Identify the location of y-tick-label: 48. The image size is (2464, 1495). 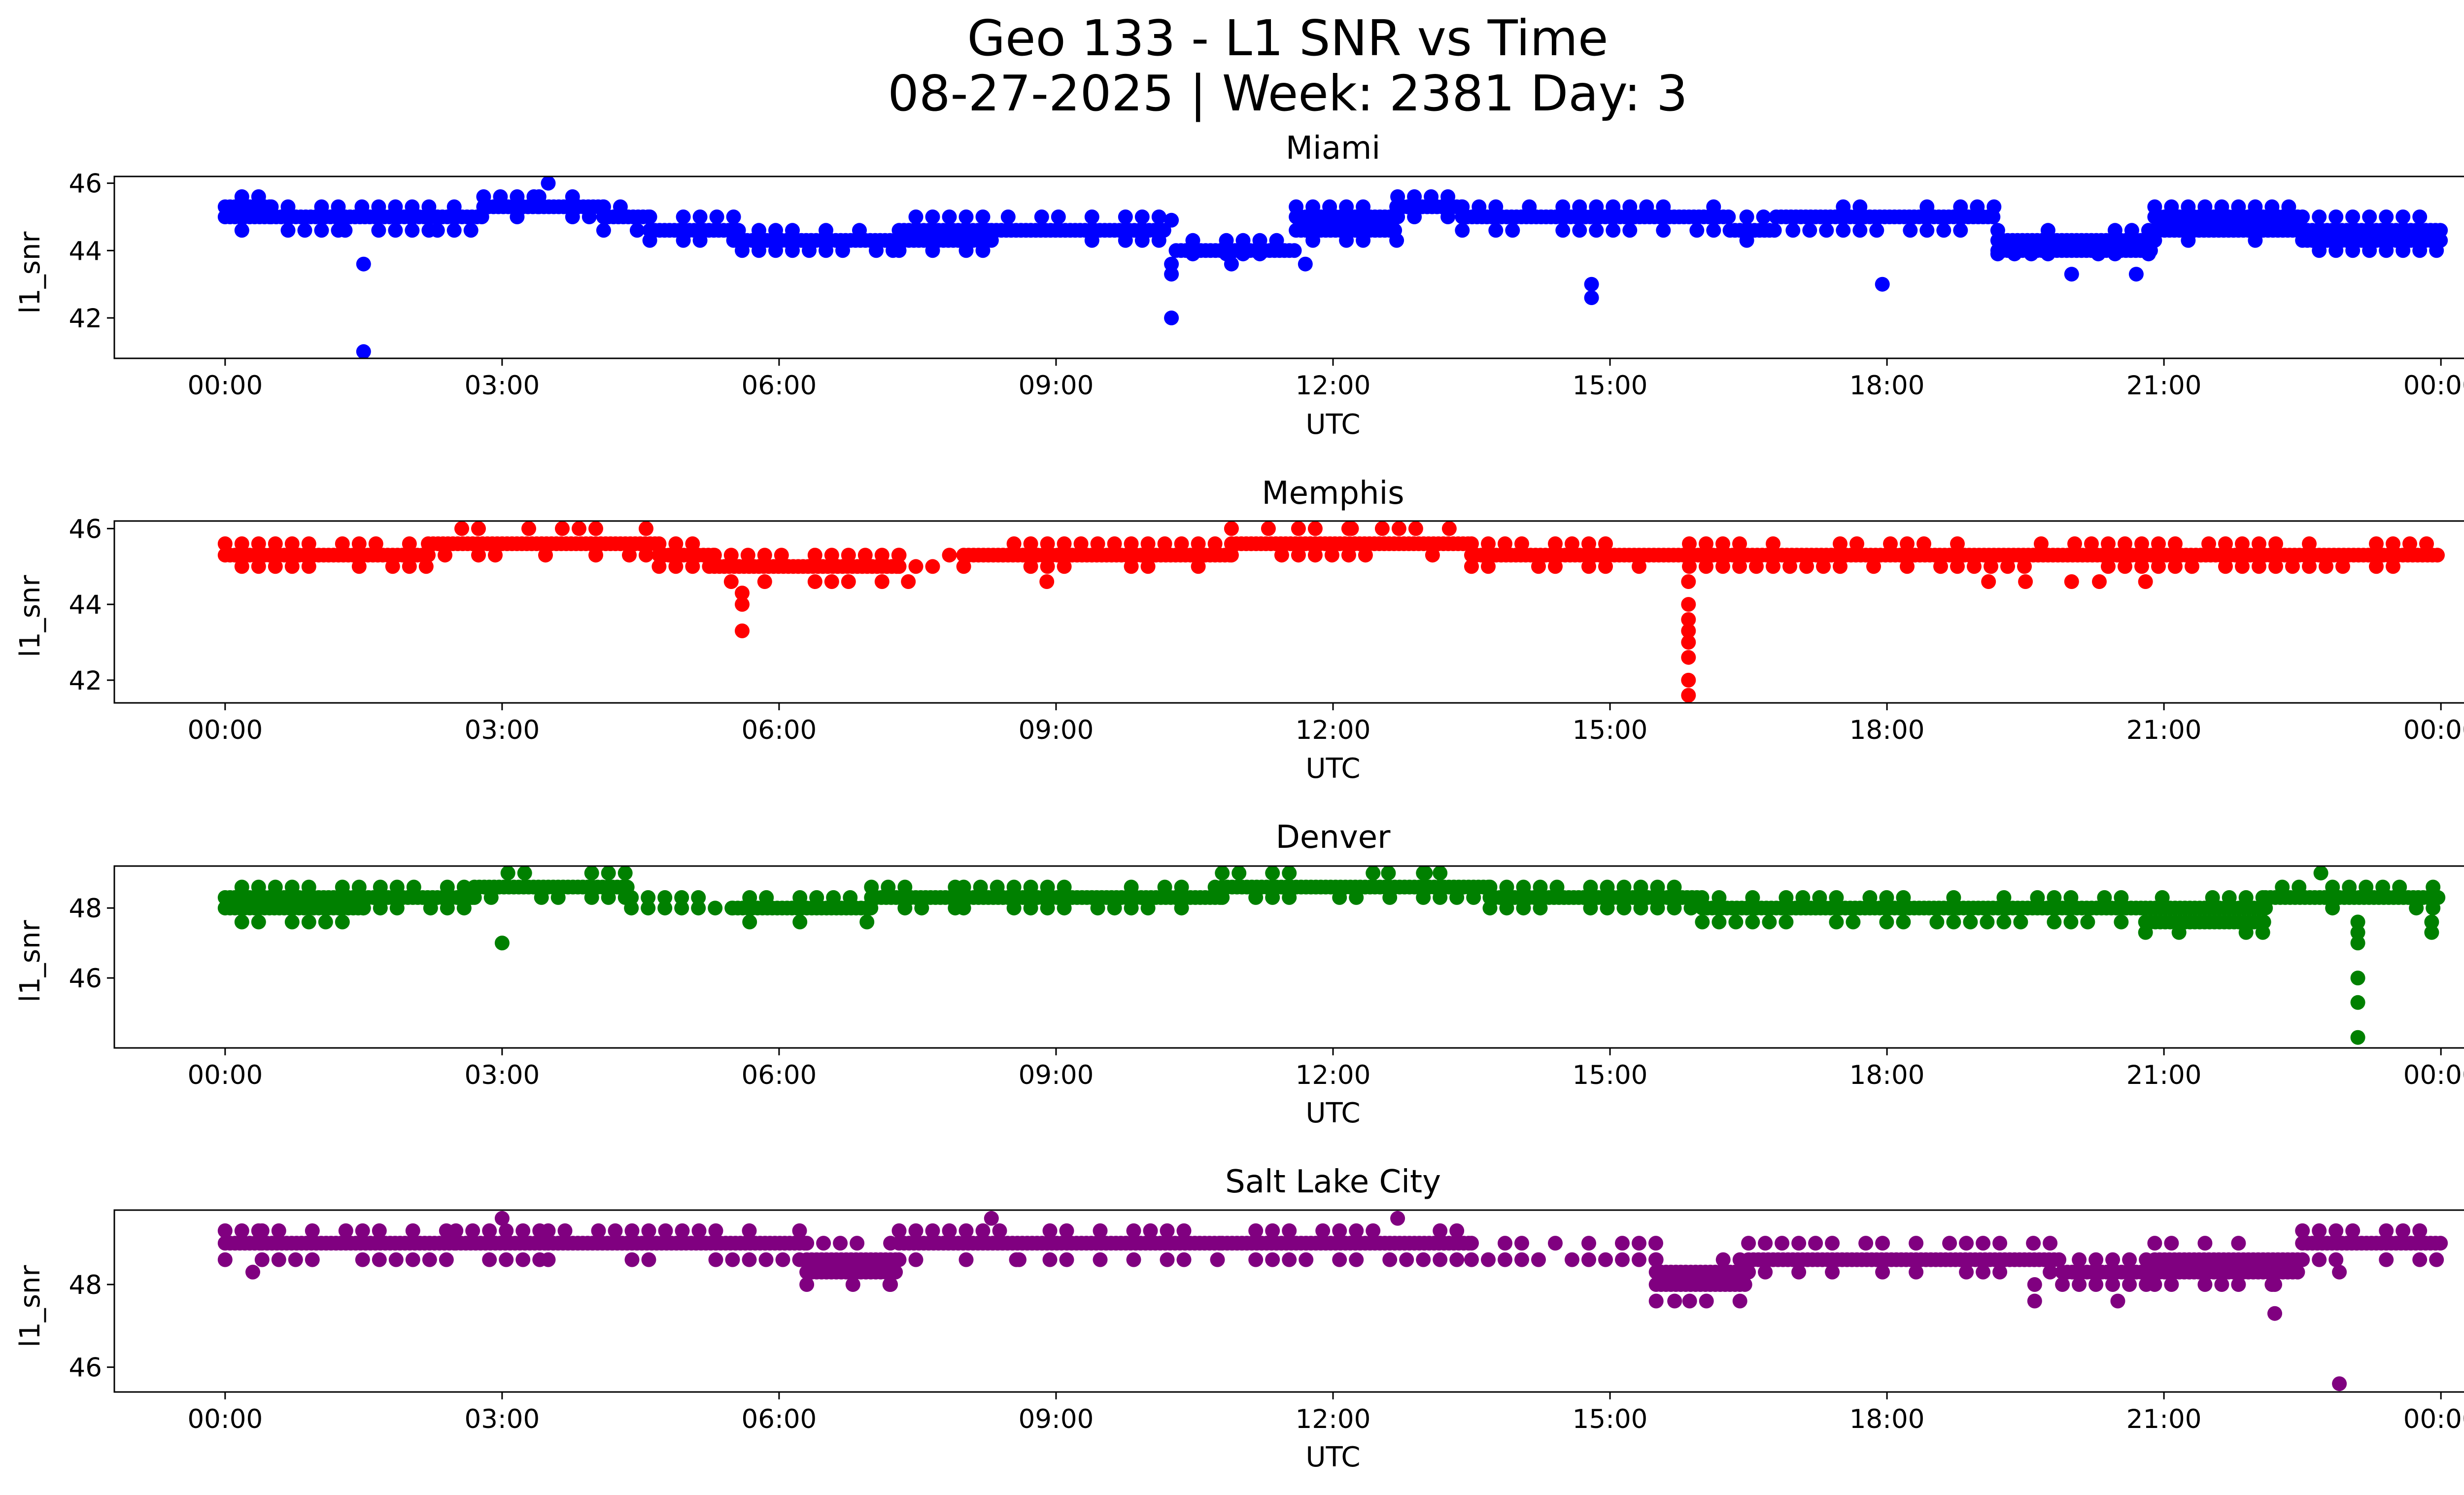
(85, 1285).